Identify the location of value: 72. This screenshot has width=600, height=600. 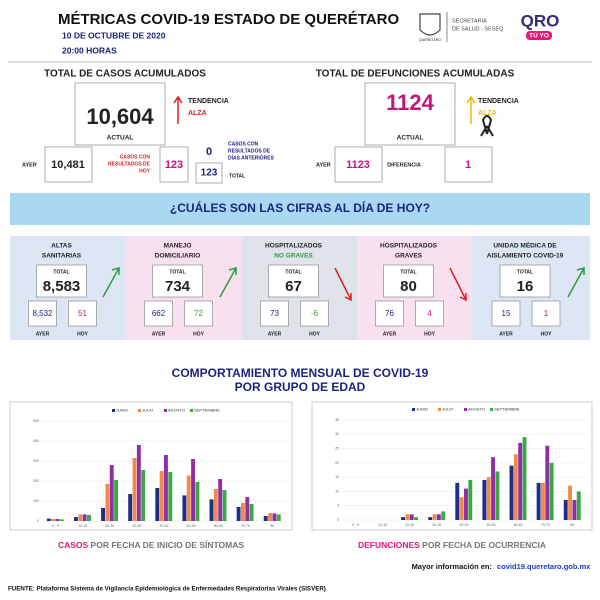
(198, 313).